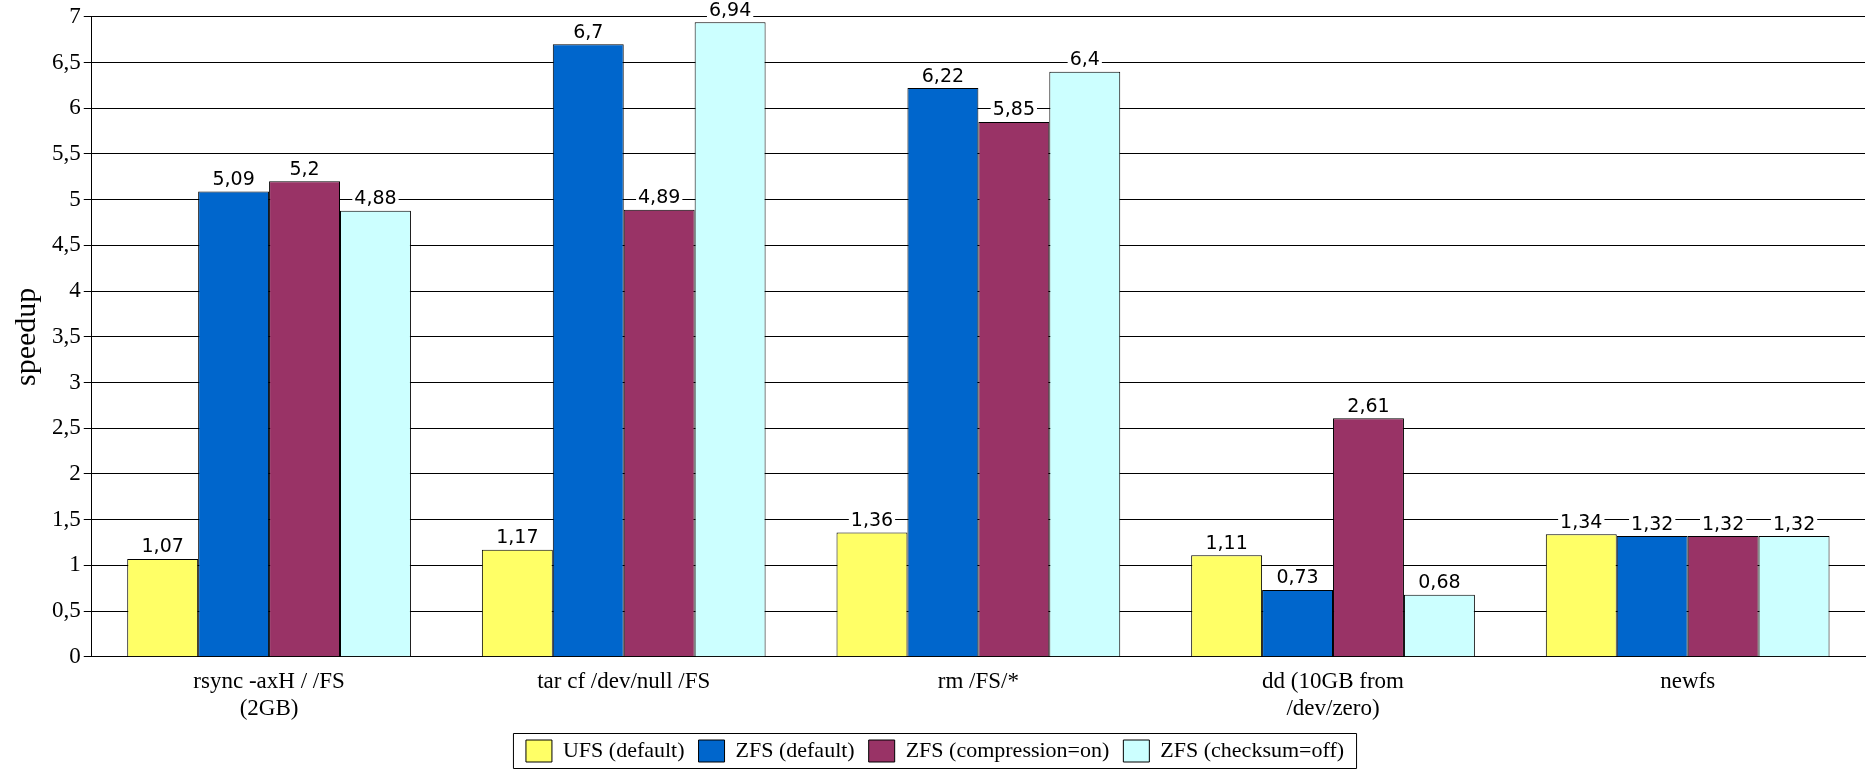 This screenshot has height=777, width=1867. Describe the element at coordinates (75, 107) in the screenshot. I see `y-tick-label: 6` at that location.